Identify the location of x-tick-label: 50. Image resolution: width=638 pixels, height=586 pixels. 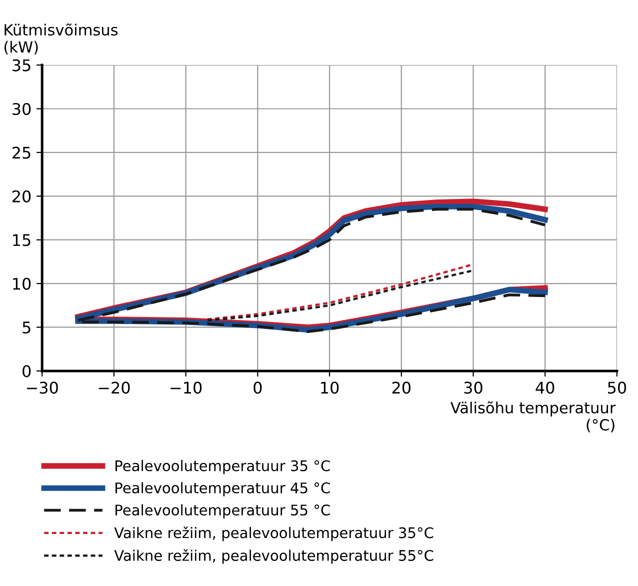
(617, 388).